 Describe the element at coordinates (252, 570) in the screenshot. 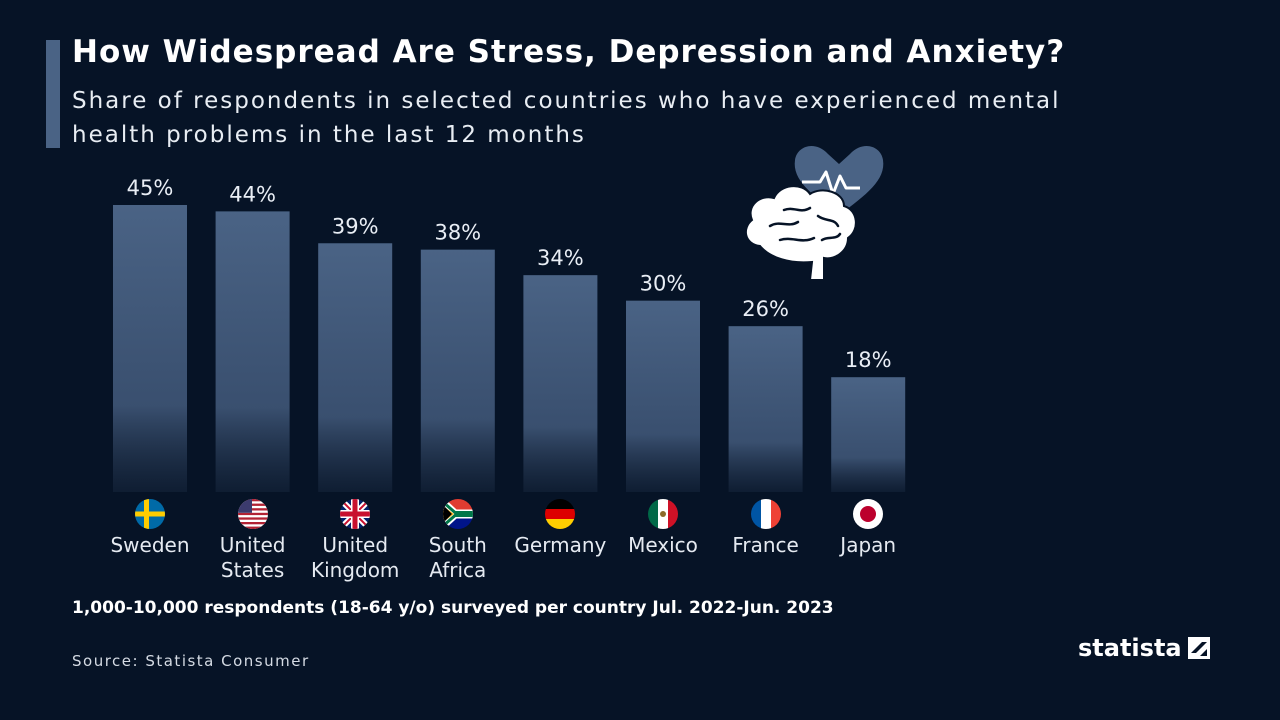

I see `category-label-line2: States` at that location.